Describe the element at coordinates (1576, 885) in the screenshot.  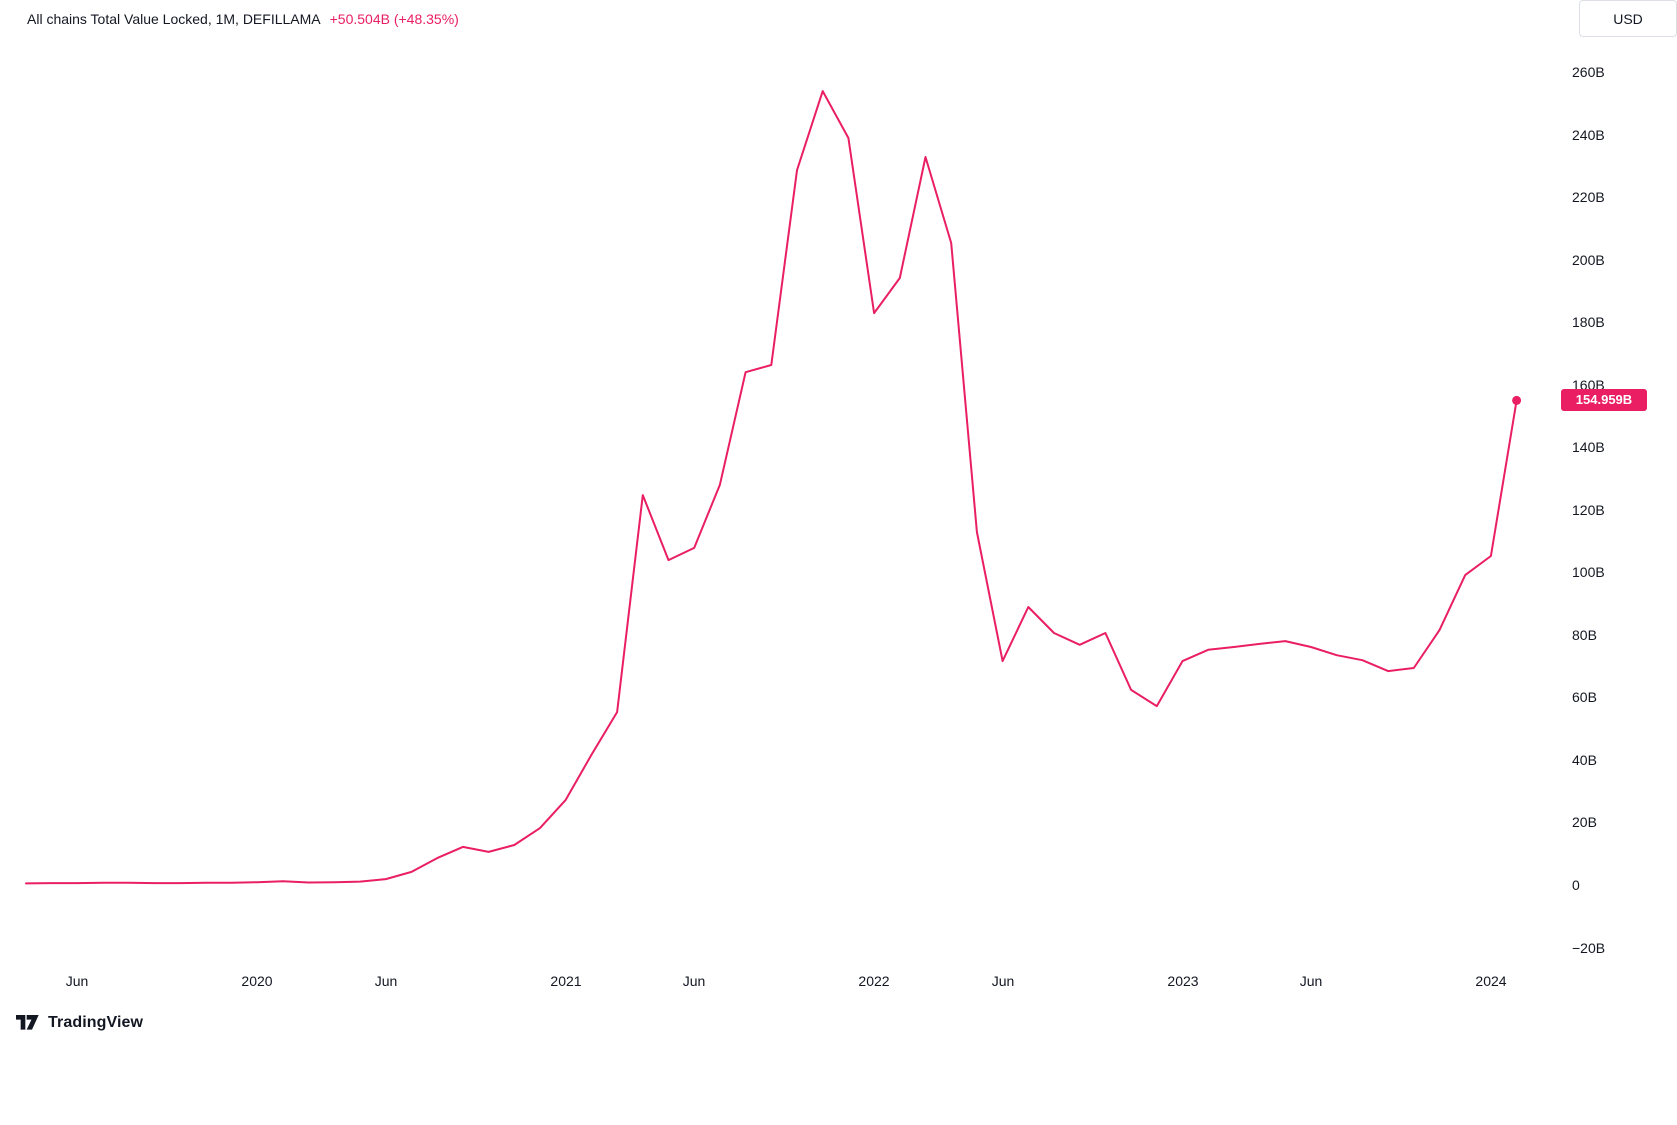
I see `price-axis-label: 0` at that location.